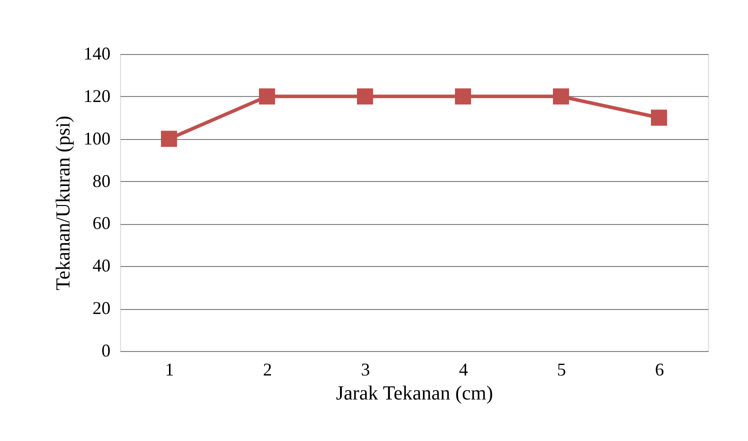  What do you see at coordinates (169, 370) in the screenshot?
I see `x-tick-label: 1` at bounding box center [169, 370].